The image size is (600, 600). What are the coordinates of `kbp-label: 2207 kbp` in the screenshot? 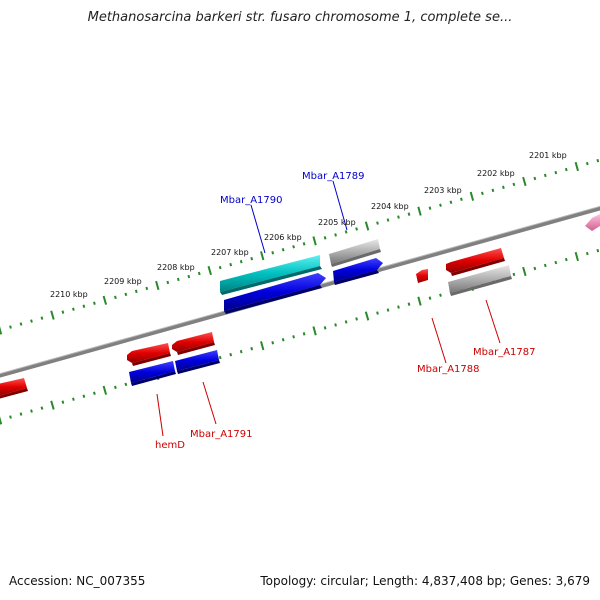 It's located at (230, 252).